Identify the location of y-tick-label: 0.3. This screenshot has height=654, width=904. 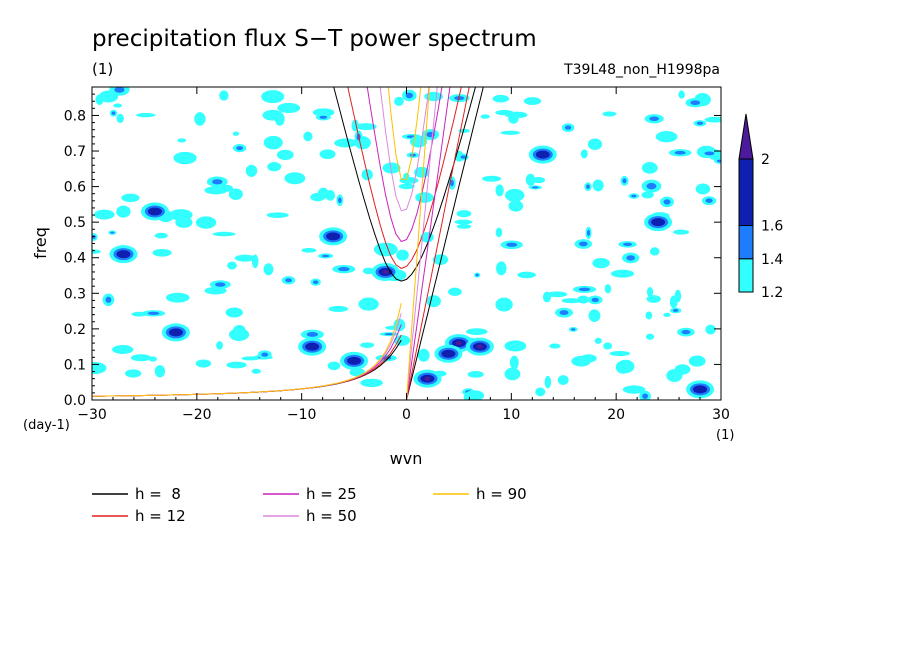
(75, 294).